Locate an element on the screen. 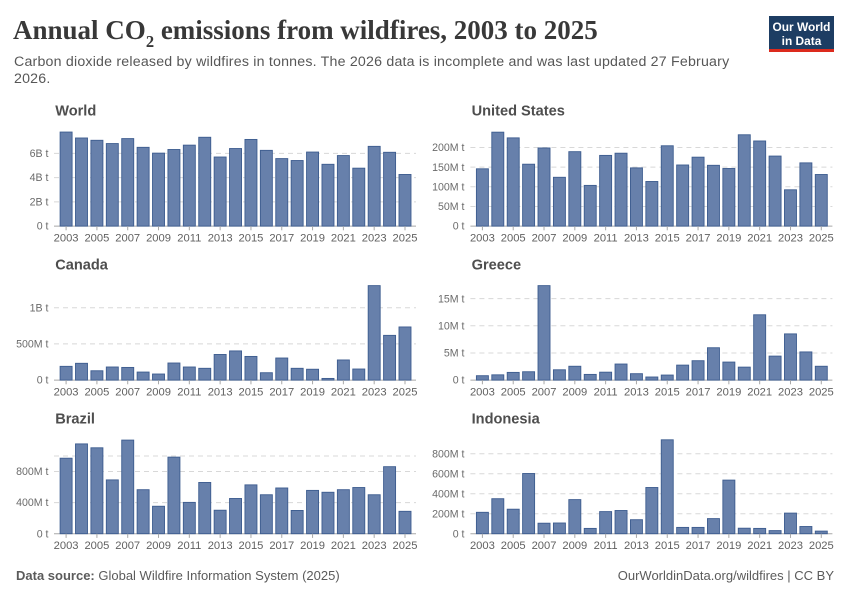 This screenshot has width=850, height=600. svg-text: United States is located at coordinates (518, 112).